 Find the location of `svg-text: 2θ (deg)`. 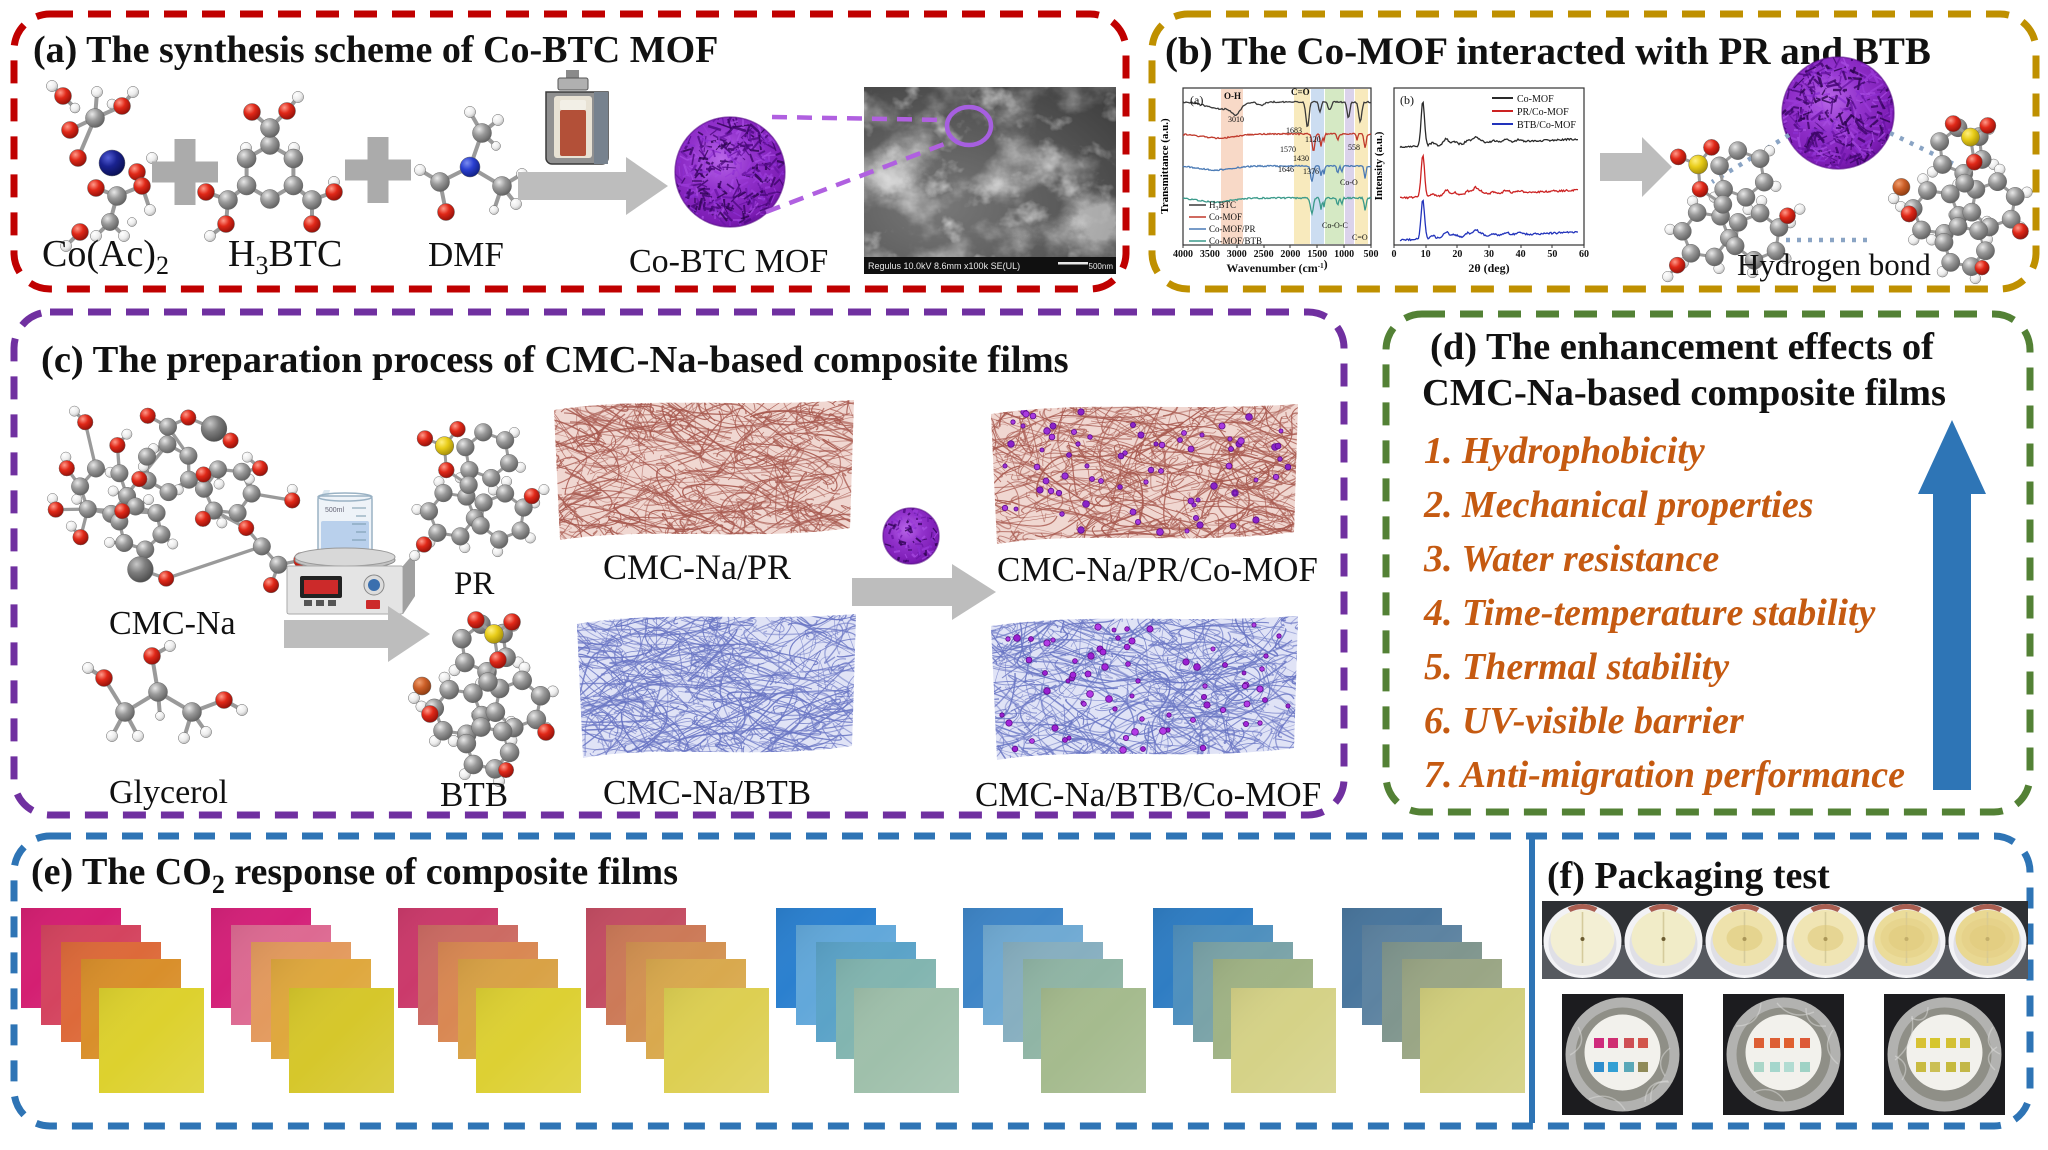

svg-text: 2θ (deg) is located at coordinates (1488, 268).